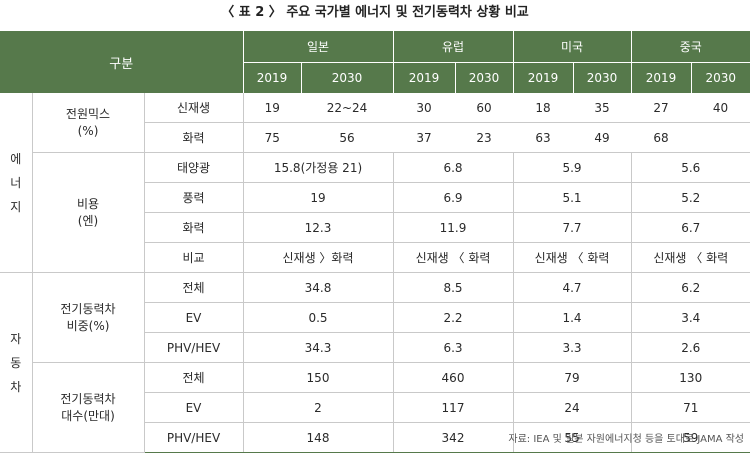  I want to click on table-cell: 37, so click(424, 137).